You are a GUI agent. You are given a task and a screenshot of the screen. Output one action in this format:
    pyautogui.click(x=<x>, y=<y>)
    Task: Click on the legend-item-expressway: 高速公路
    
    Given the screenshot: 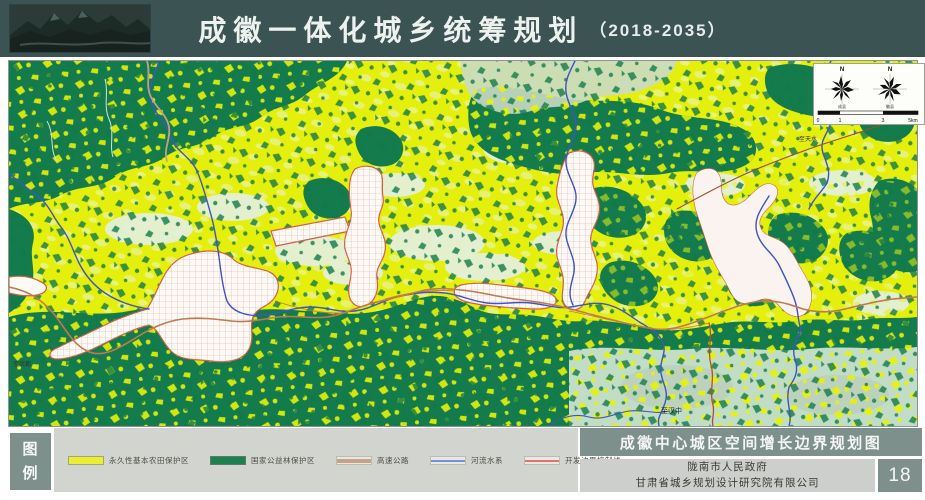 What is the action you would take?
    pyautogui.click(x=372, y=460)
    